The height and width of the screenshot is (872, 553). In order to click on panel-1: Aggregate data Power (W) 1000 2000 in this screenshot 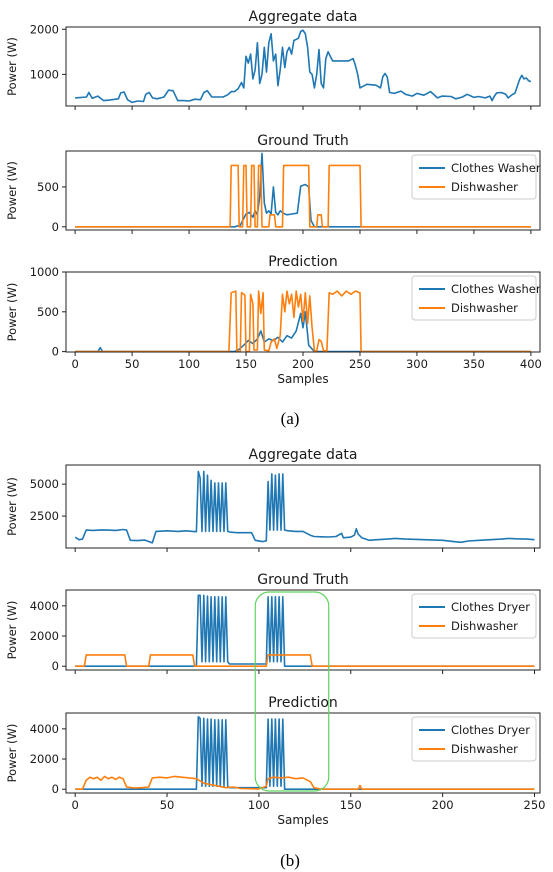, I will do `click(273, 59)`.